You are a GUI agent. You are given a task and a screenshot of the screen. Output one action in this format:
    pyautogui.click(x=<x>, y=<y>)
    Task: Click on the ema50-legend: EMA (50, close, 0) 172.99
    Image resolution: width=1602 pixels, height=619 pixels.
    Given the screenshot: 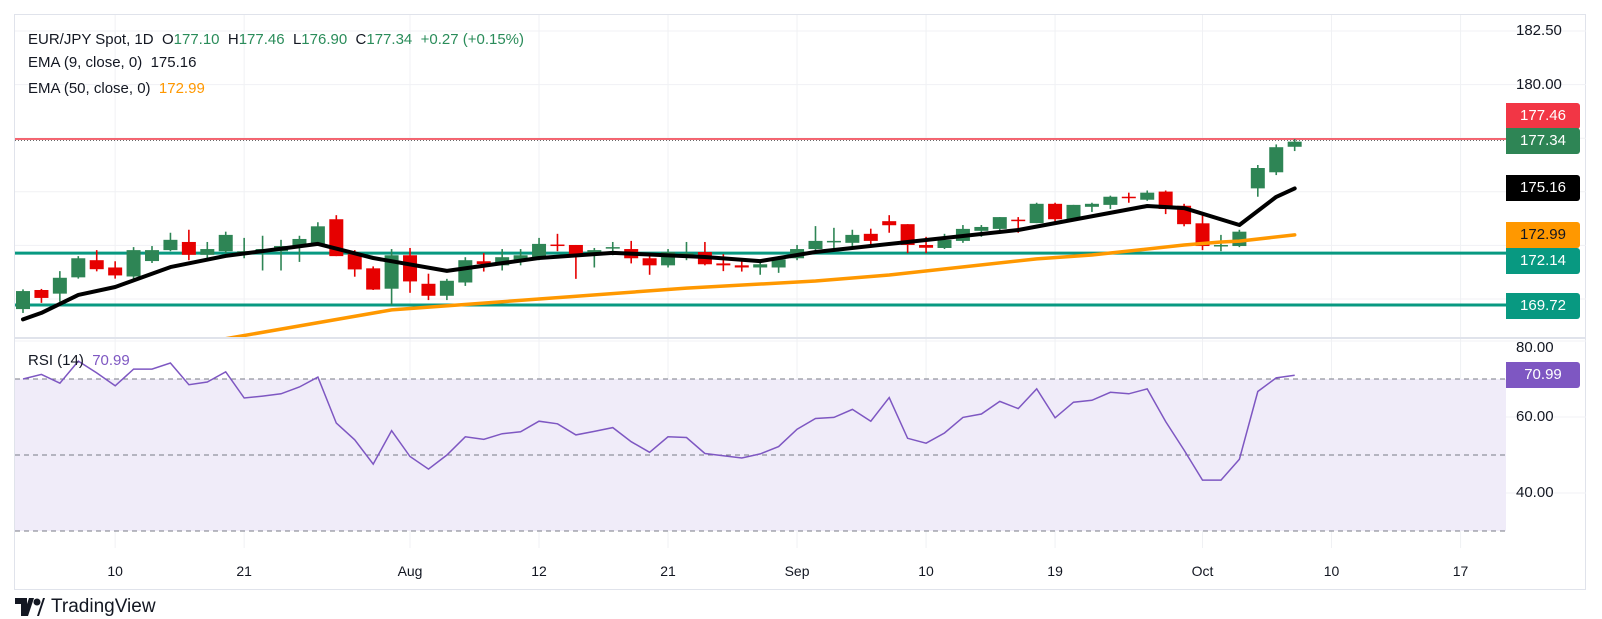 What is the action you would take?
    pyautogui.click(x=116, y=89)
    